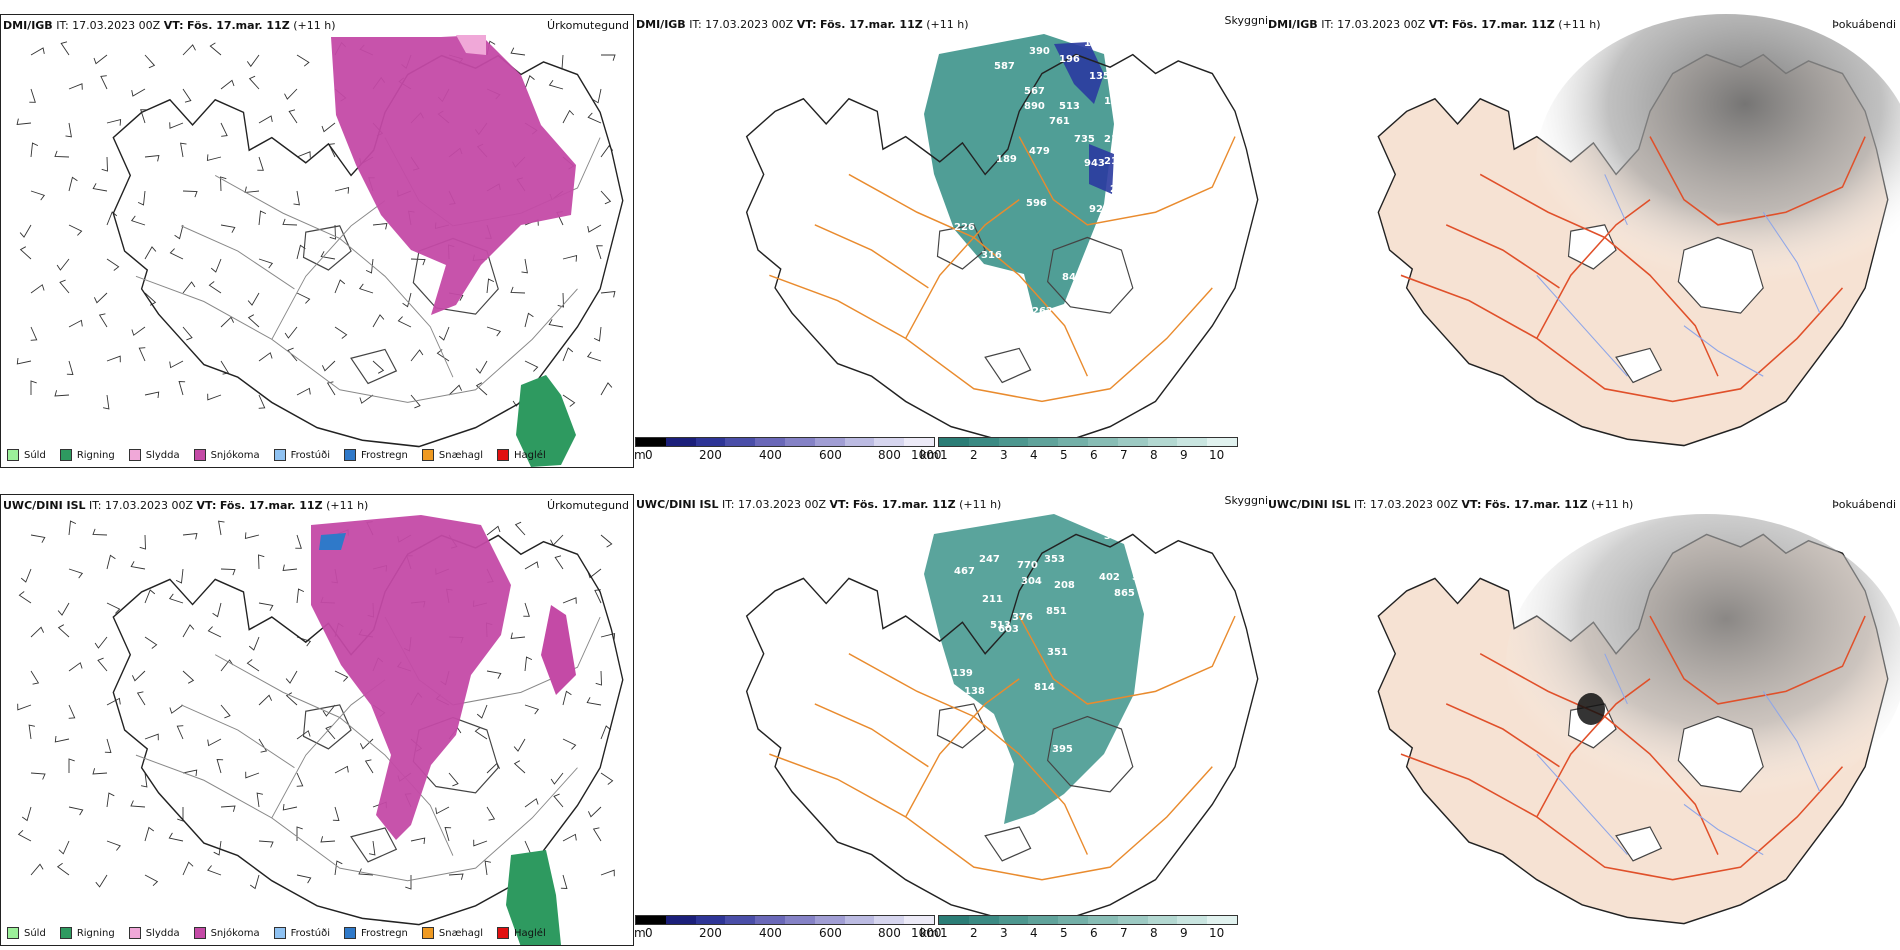  Describe the element at coordinates (1022, 617) in the screenshot. I see `cloud-base-value: 376` at that location.